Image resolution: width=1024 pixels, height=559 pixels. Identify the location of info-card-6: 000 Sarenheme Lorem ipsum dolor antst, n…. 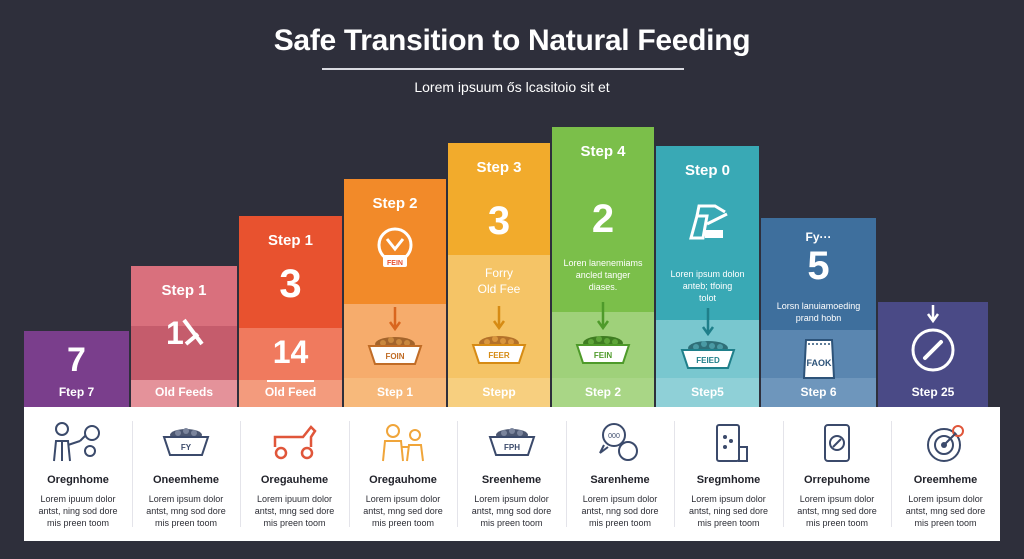
(620, 474).